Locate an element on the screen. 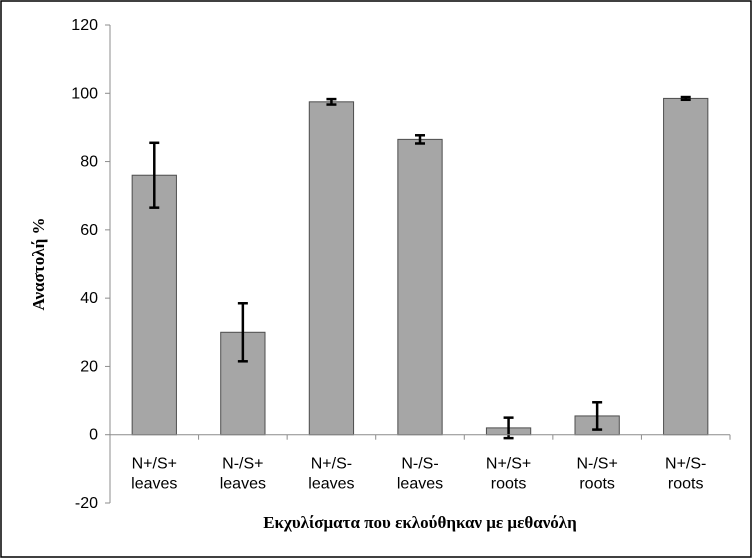  y-tick-label: 40 is located at coordinates (89, 298).